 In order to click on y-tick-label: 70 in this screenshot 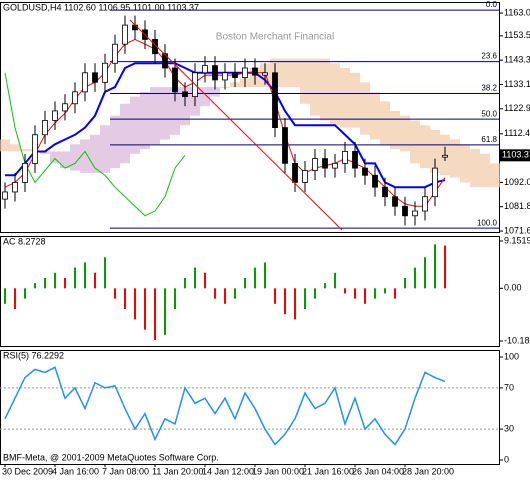, I will do `click(509, 387)`.